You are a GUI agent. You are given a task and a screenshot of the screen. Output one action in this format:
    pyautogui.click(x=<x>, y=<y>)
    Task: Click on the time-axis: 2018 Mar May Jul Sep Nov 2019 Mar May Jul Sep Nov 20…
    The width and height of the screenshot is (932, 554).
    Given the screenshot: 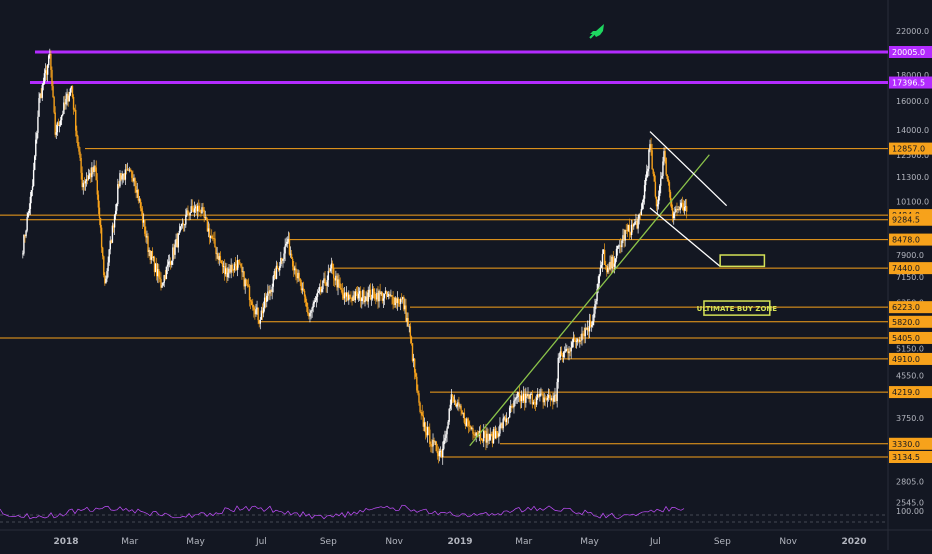 What is the action you would take?
    pyautogui.click(x=459, y=542)
    